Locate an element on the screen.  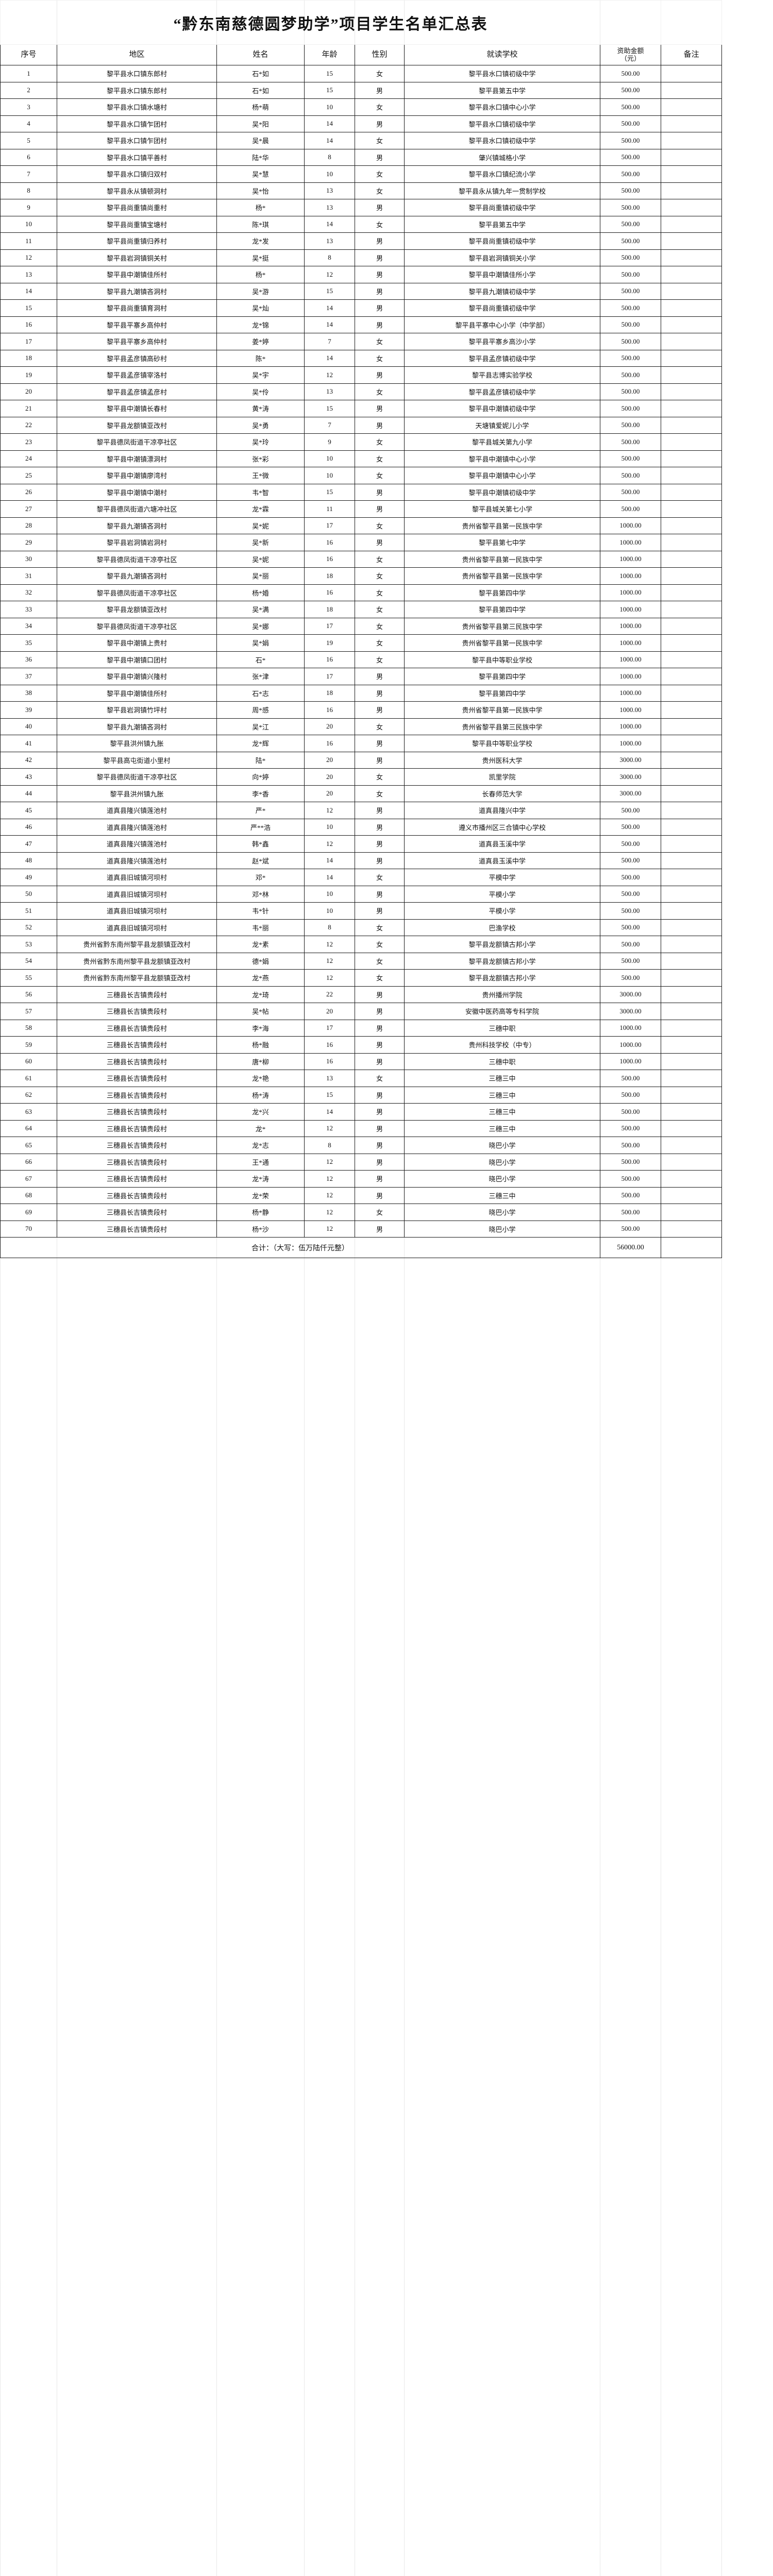
row-index: 61 is located at coordinates (28, 1078).